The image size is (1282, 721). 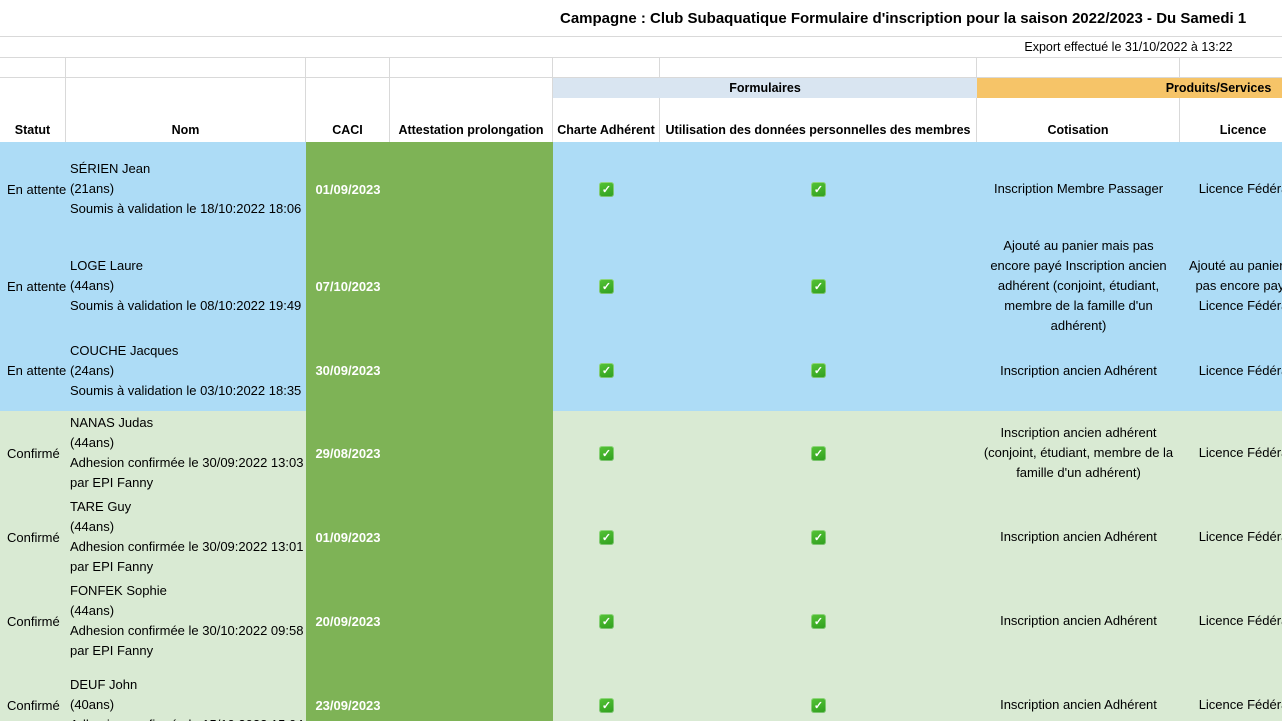 What do you see at coordinates (606, 120) in the screenshot?
I see `col-header-charte: Charte Adhérent` at bounding box center [606, 120].